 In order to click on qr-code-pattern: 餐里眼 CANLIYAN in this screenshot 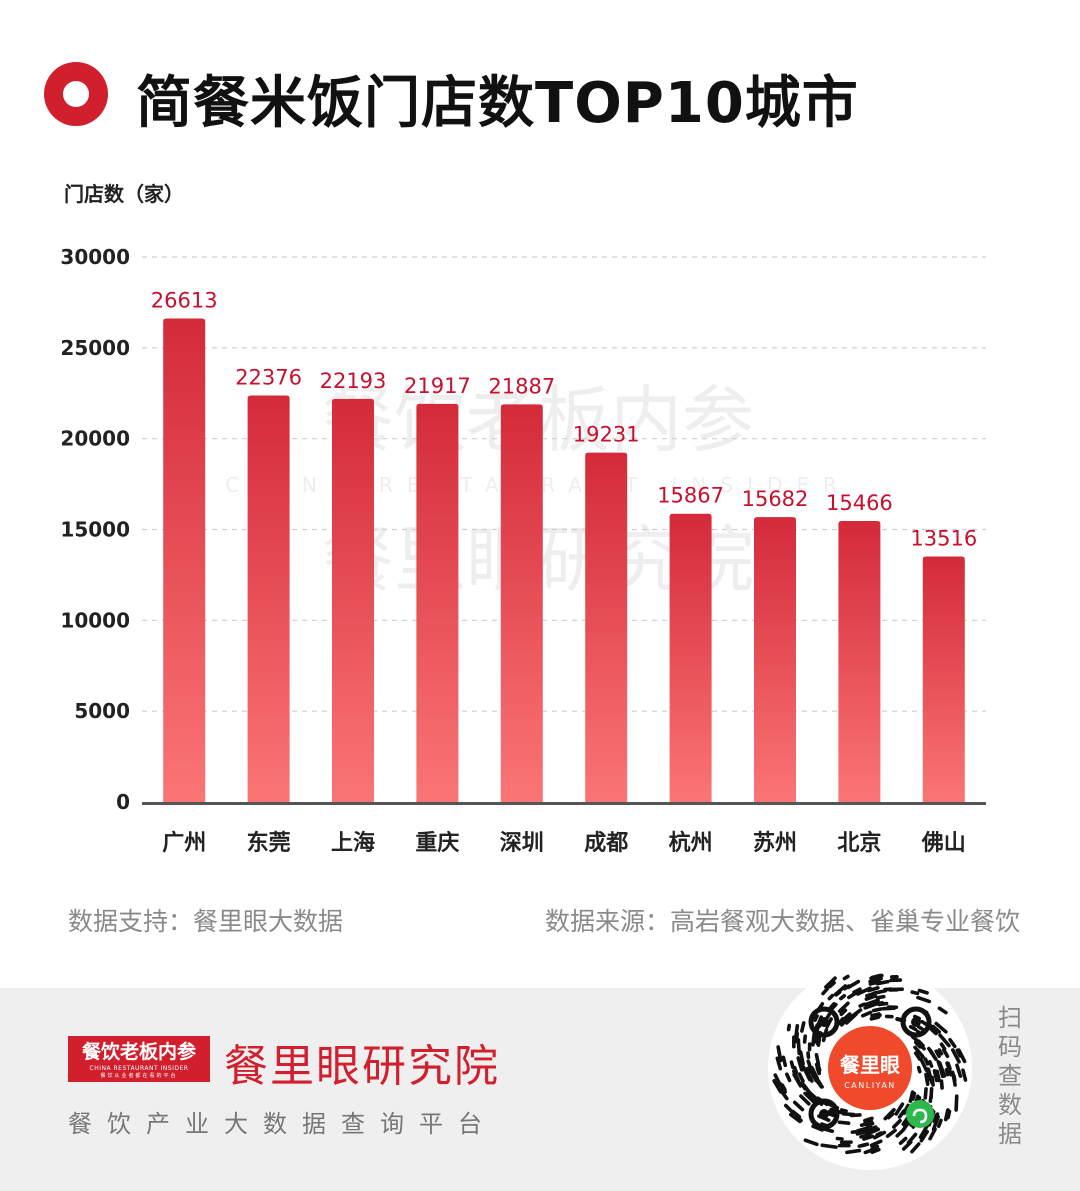, I will do `click(870, 1064)`.